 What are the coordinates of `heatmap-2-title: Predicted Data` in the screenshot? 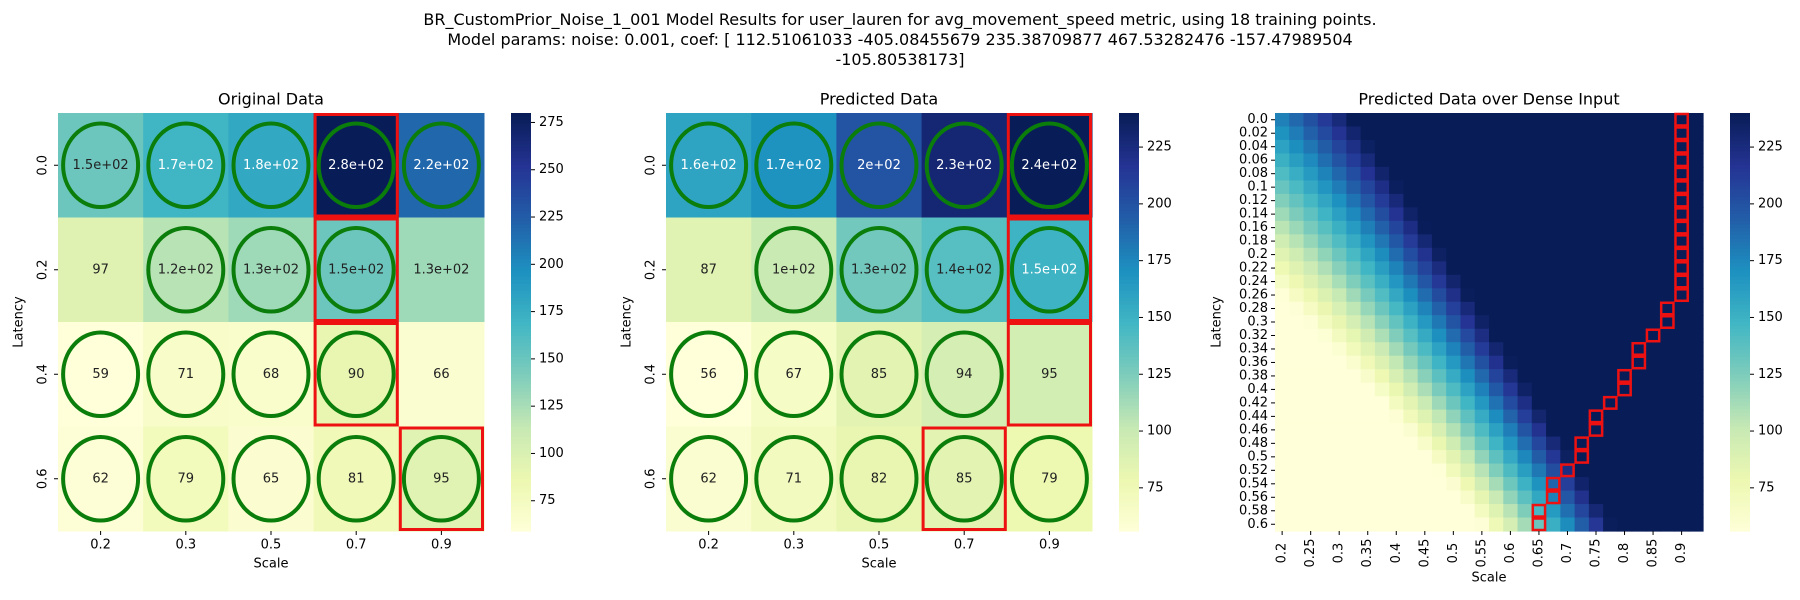 It's located at (879, 99).